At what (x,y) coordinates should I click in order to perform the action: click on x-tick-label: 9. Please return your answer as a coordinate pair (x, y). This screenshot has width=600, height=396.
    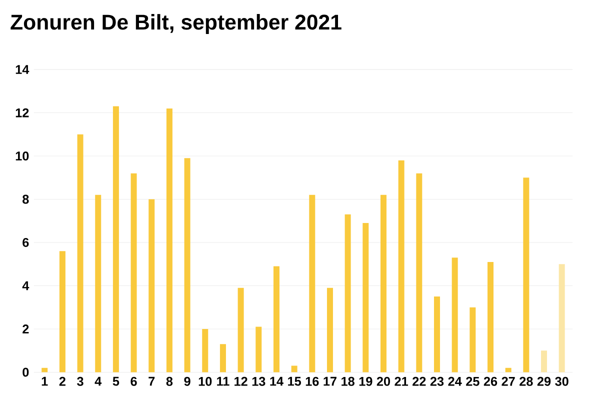
    Looking at the image, I should click on (187, 381).